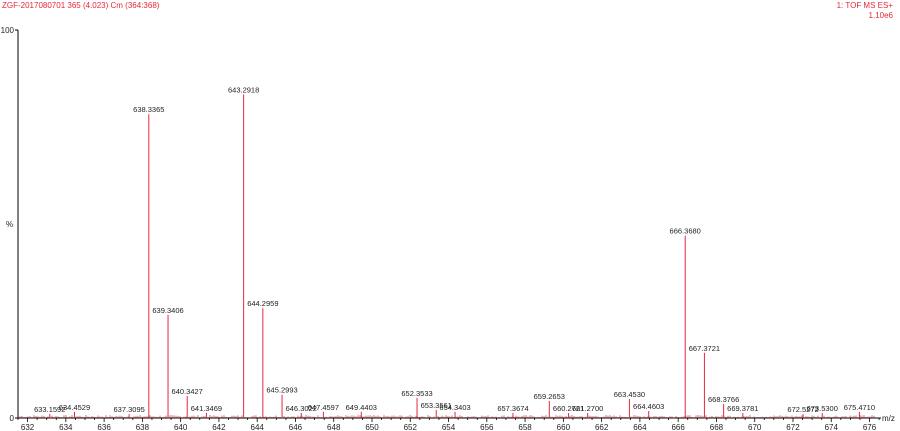 The height and width of the screenshot is (431, 900). Describe the element at coordinates (454, 407) in the screenshot. I see `peak-label: 654.3403` at that location.